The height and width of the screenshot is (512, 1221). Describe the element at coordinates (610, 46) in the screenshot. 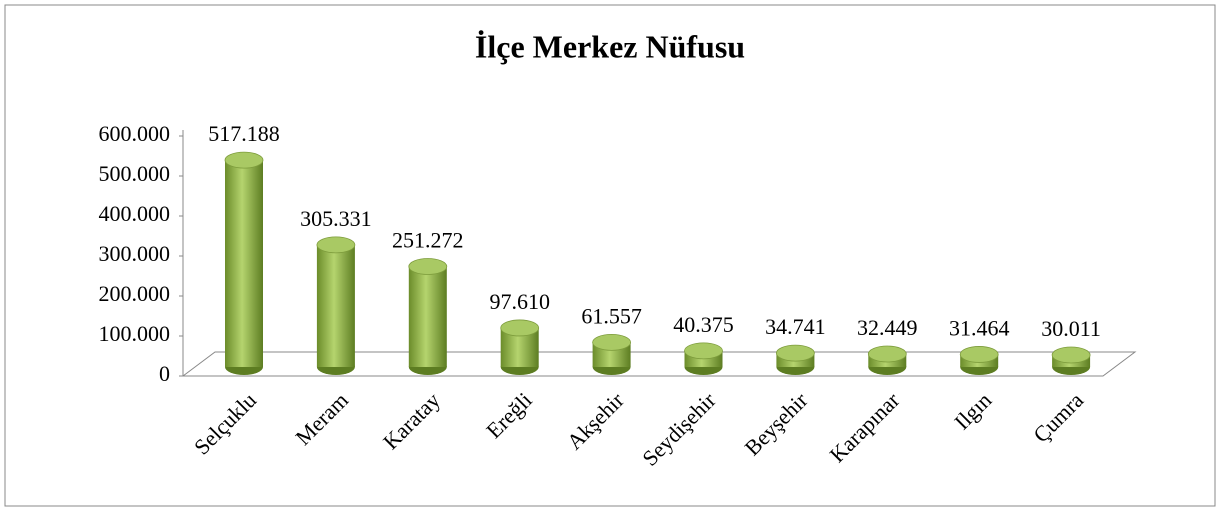

I see `chart-title: İlçe Merkez Nüfusu` at that location.